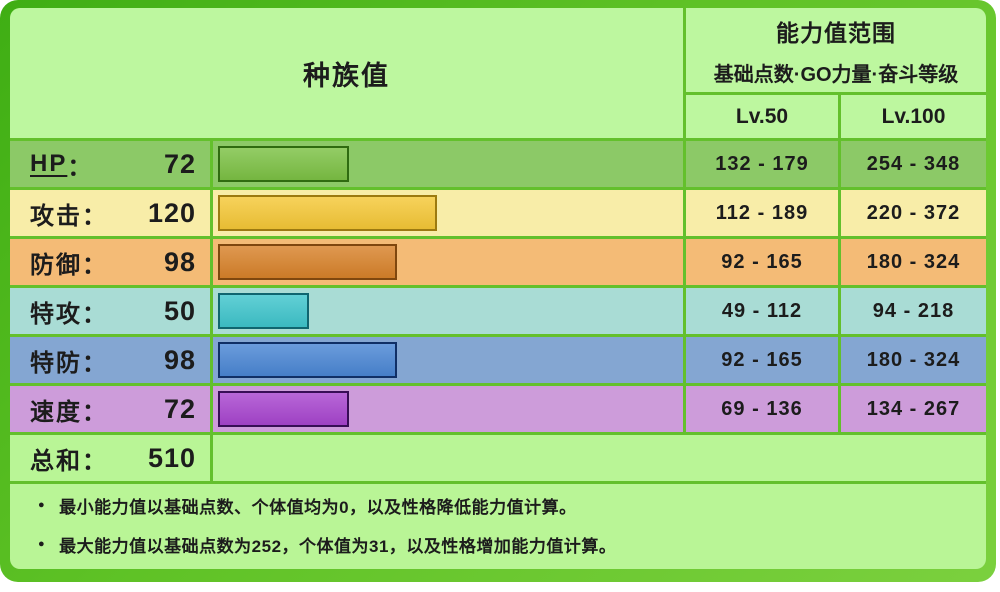 This screenshot has height=592, width=1000. Describe the element at coordinates (179, 163) in the screenshot. I see `stat-value-hp: 72` at that location.